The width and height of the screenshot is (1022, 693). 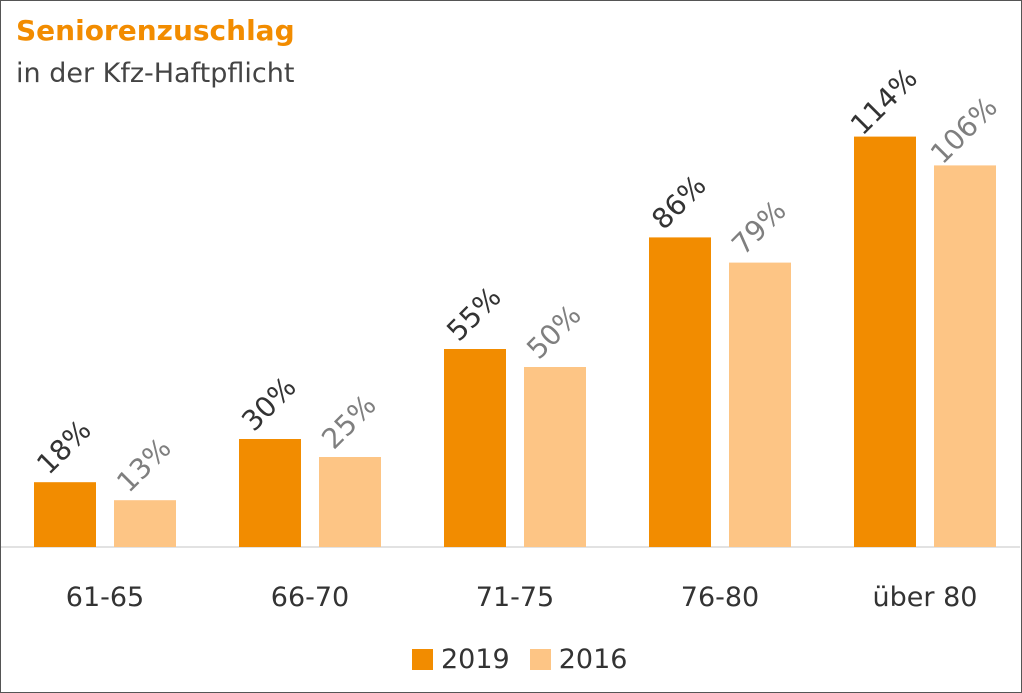 What do you see at coordinates (593, 659) in the screenshot?
I see `legend-label-2016: 2016` at bounding box center [593, 659].